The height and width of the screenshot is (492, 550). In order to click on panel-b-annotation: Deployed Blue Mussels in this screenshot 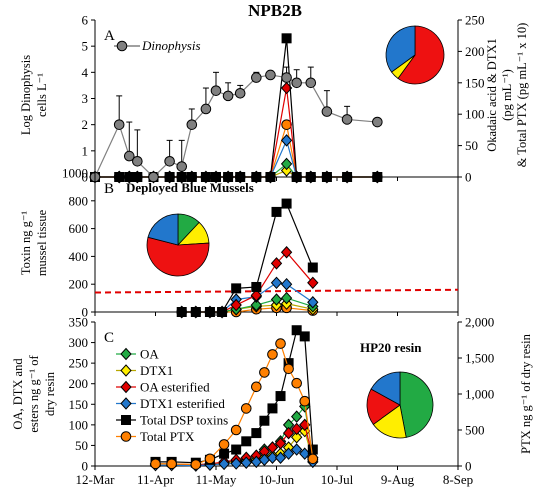, I will do `click(190, 187)`.